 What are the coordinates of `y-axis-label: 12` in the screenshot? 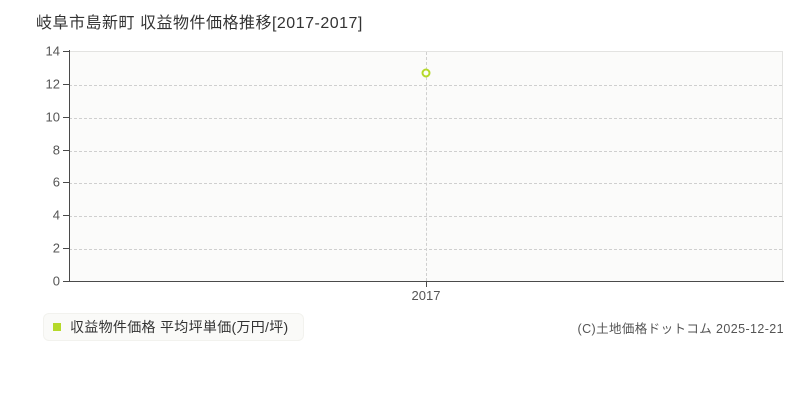 It's located at (52, 84).